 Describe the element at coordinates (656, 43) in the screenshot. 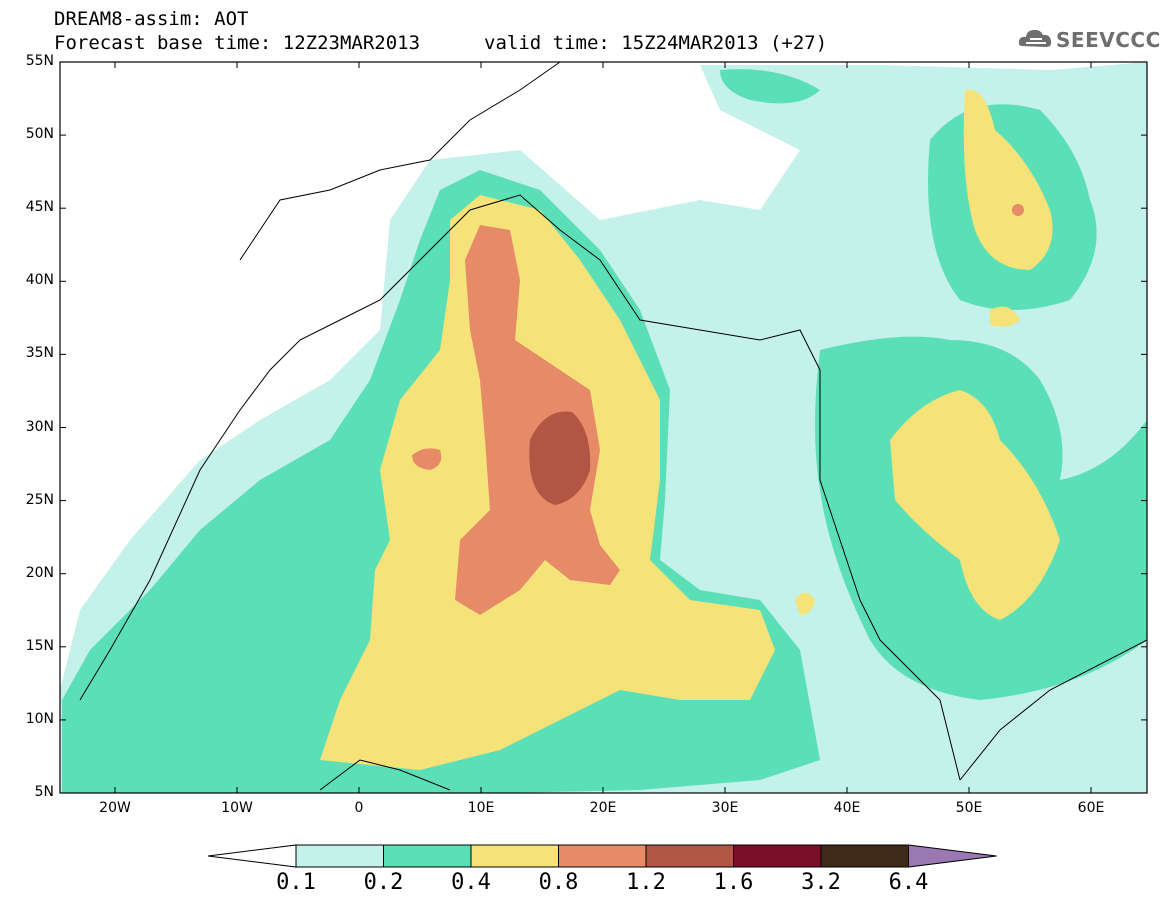

I see `title-valid-time: valid time: 15Z24MAR2013 (+27)` at that location.